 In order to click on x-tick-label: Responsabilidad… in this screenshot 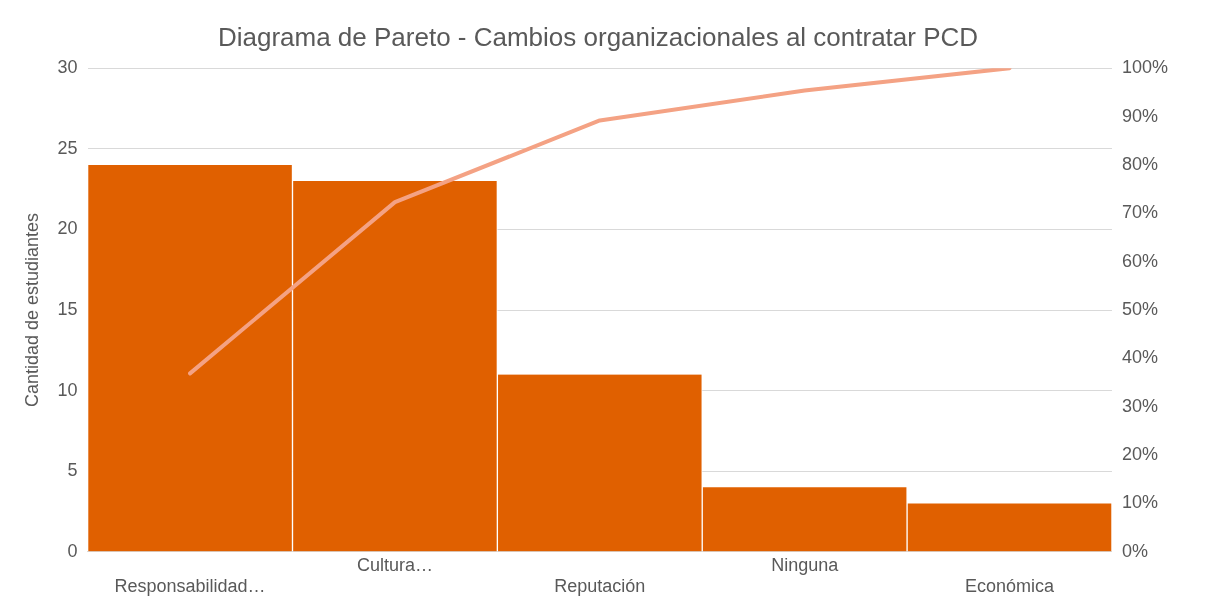, I will do `click(190, 586)`.